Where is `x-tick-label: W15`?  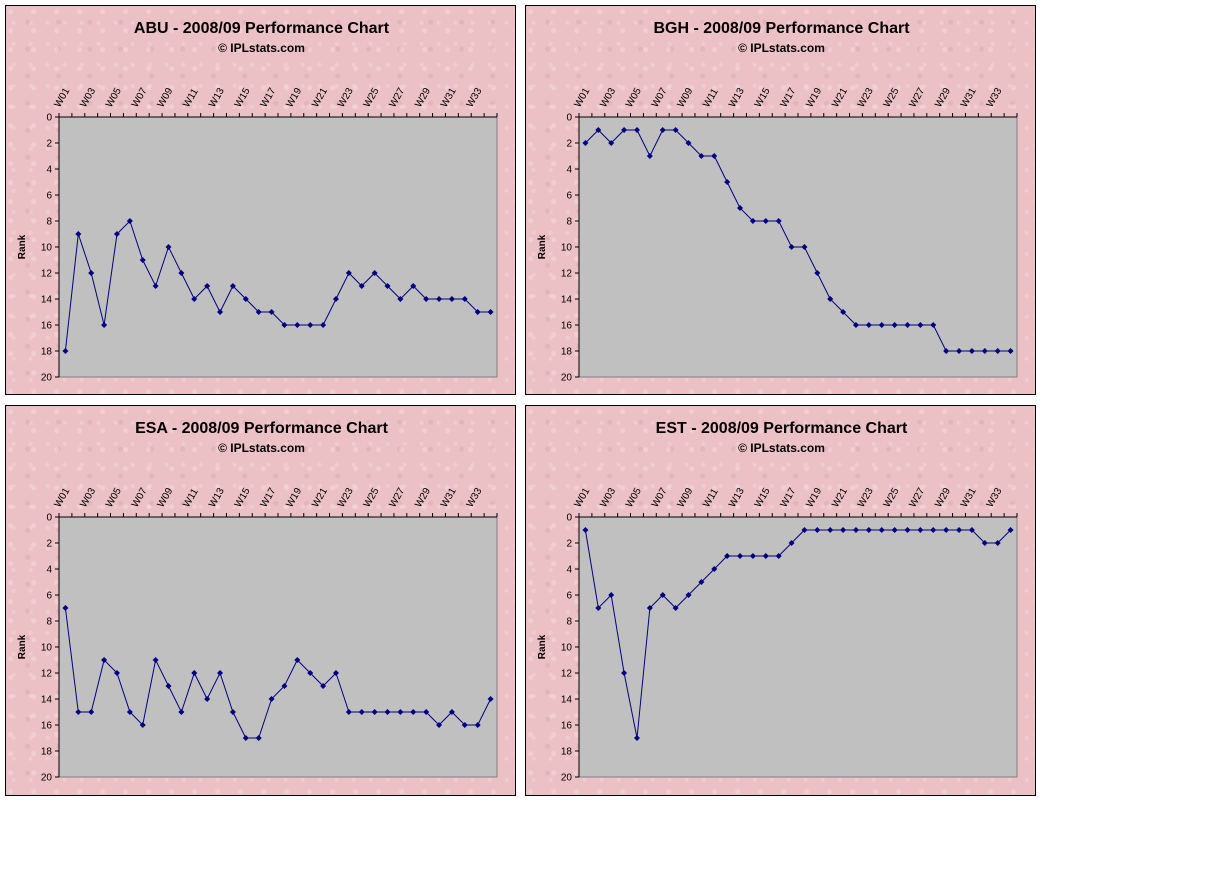
x-tick-label: W15 is located at coordinates (243, 498).